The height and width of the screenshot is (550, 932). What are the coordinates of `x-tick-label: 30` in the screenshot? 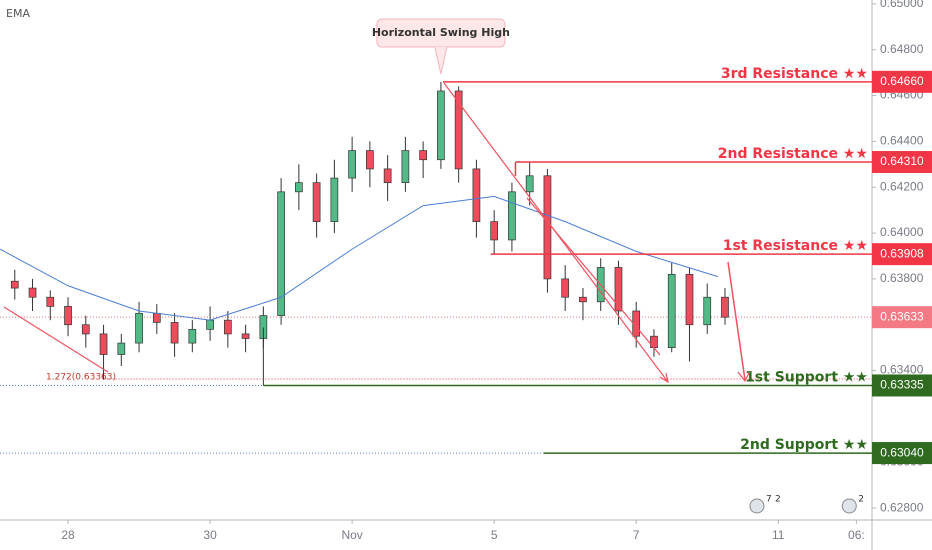 It's located at (210, 535).